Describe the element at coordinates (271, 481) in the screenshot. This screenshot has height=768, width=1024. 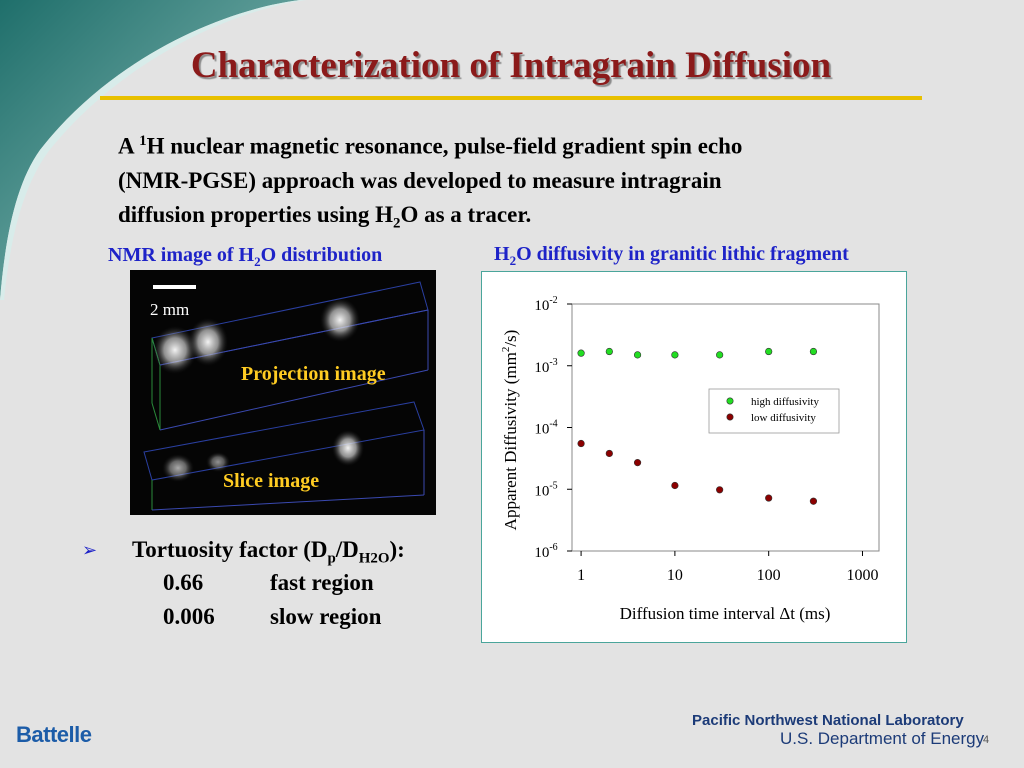
I see `slice-image-label: Slice image` at that location.